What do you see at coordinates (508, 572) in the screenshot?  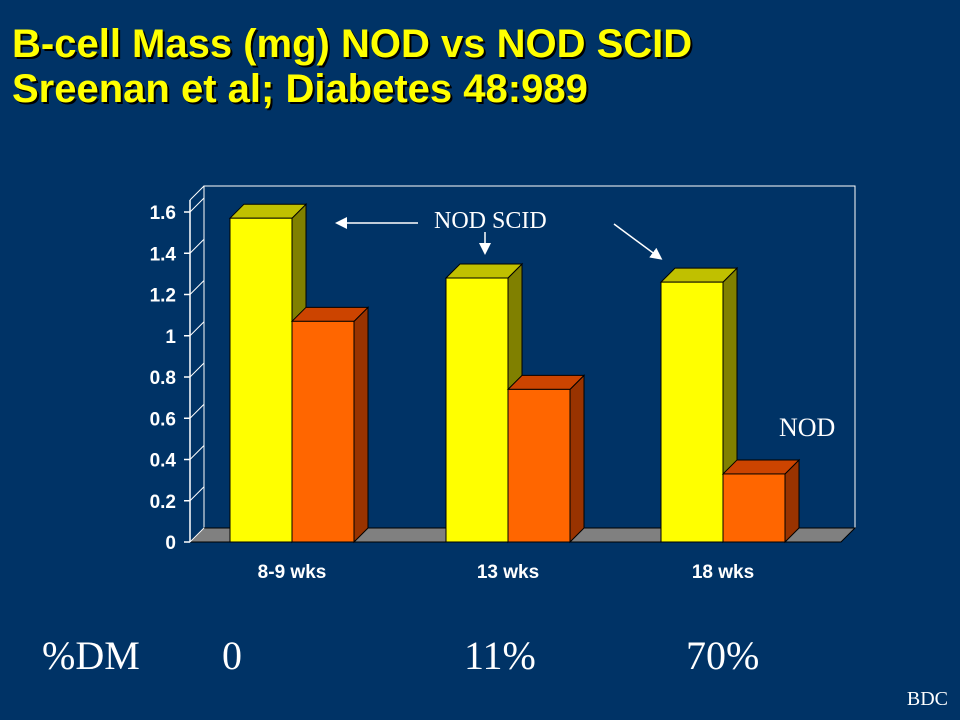 I see `x-category-label: 13 wks` at bounding box center [508, 572].